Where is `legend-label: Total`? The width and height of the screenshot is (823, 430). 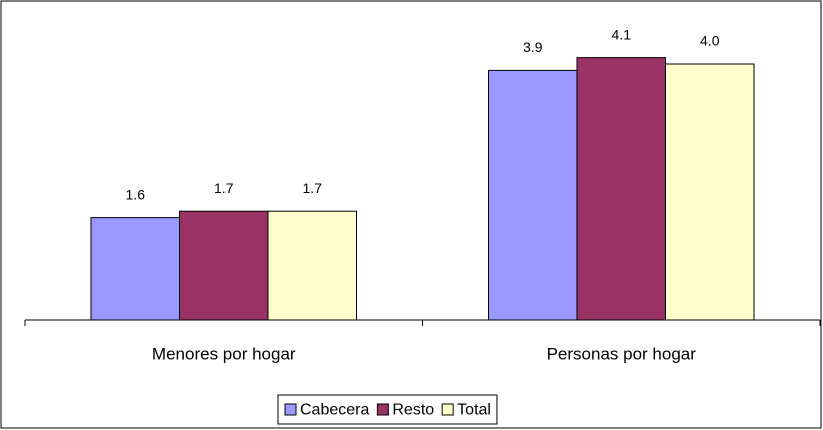
legend-label: Total is located at coordinates (474, 410).